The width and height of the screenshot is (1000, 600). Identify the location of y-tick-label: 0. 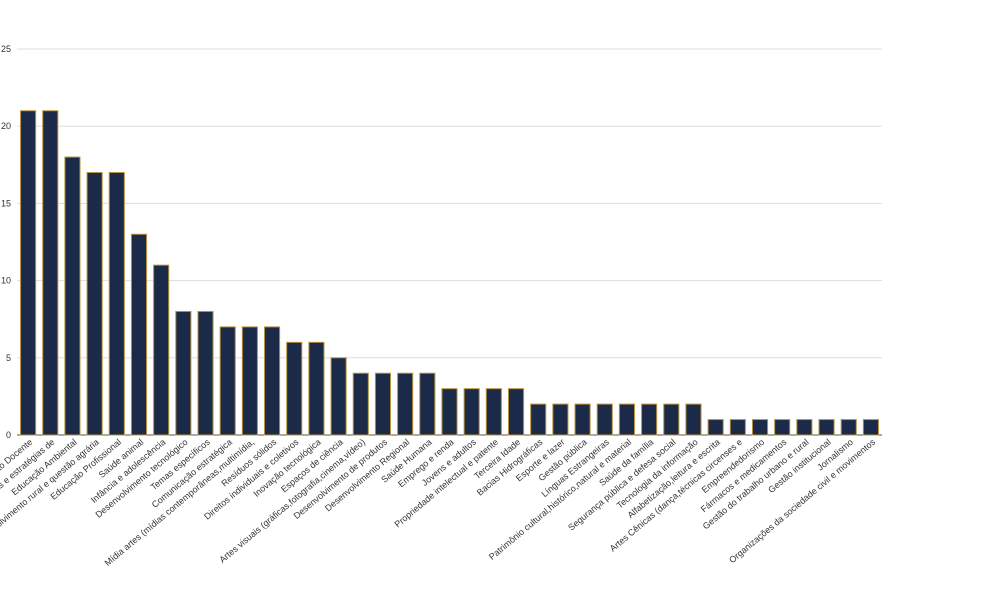
(8, 435).